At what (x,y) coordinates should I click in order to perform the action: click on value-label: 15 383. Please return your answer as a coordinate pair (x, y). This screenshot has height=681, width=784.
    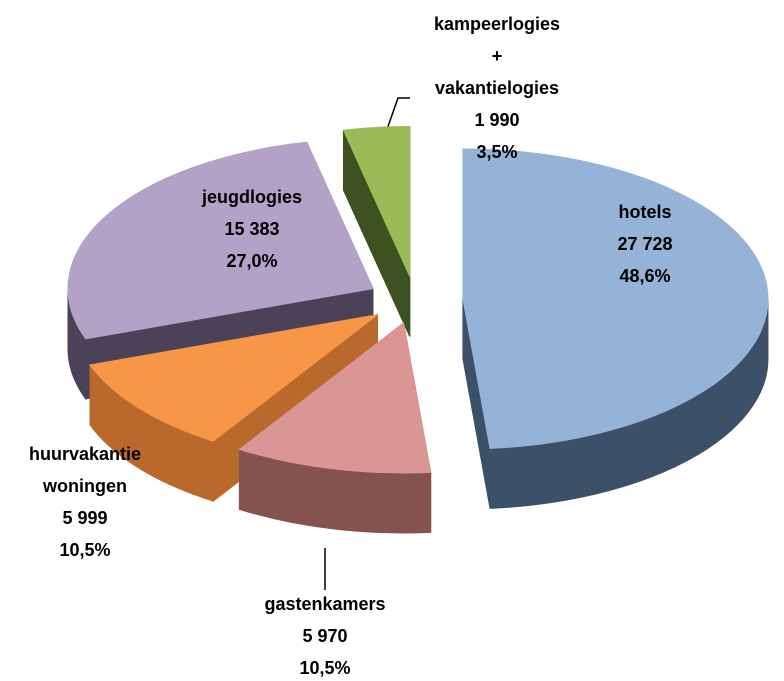
    Looking at the image, I should click on (251, 229).